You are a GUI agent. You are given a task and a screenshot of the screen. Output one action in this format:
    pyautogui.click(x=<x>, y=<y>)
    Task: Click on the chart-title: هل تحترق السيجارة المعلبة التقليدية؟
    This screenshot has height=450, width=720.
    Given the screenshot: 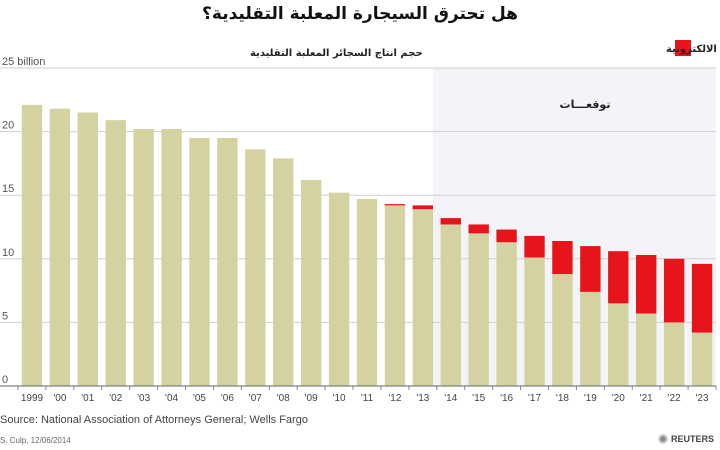 What is the action you would take?
    pyautogui.click(x=360, y=14)
    